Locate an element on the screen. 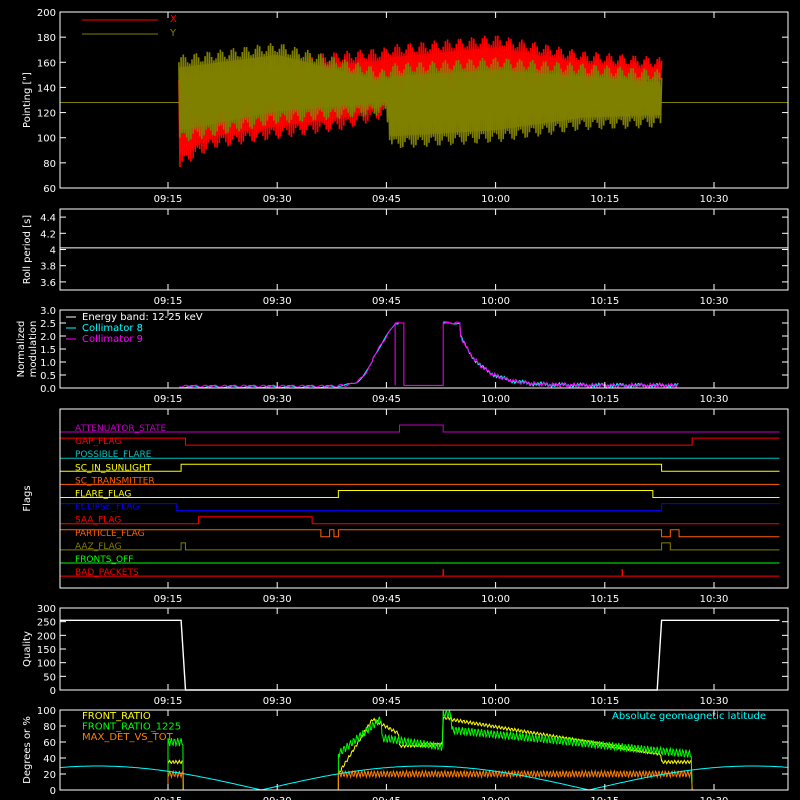 The width and height of the screenshot is (800, 800). series-line-geomagnetic-latitude is located at coordinates (424, 778).